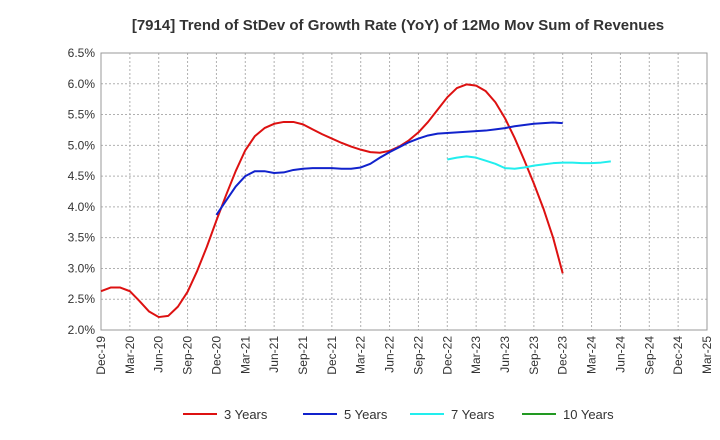  I want to click on x-tick-label: Sep-20, so click(188, 355).